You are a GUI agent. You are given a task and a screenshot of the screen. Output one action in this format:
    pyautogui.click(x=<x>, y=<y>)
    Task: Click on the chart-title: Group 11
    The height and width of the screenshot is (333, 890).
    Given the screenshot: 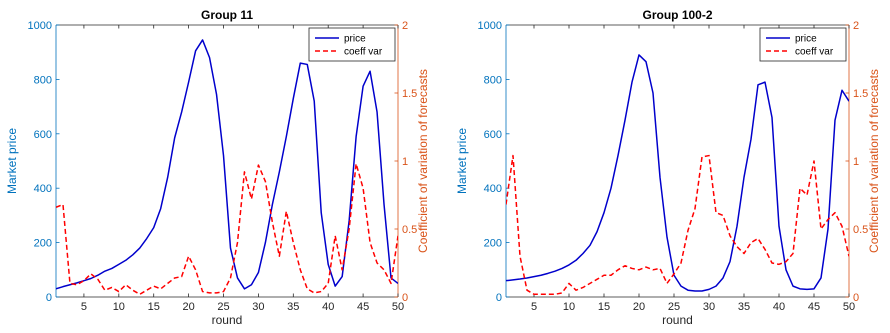 What is the action you would take?
    pyautogui.click(x=227, y=15)
    